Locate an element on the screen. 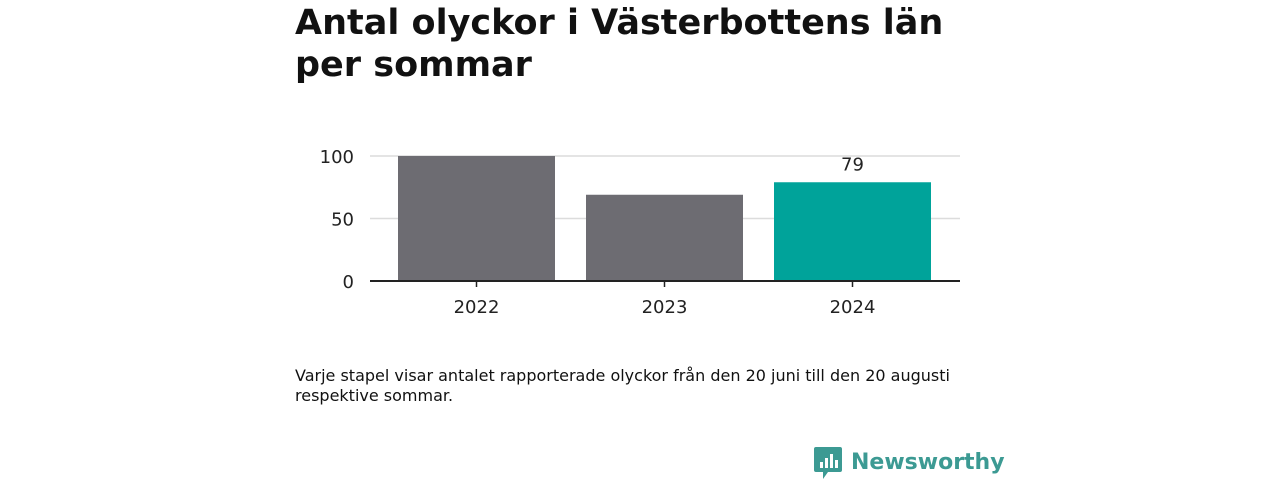 This screenshot has width=1280, height=480. newsworthy-logo-icon is located at coordinates (828, 463).